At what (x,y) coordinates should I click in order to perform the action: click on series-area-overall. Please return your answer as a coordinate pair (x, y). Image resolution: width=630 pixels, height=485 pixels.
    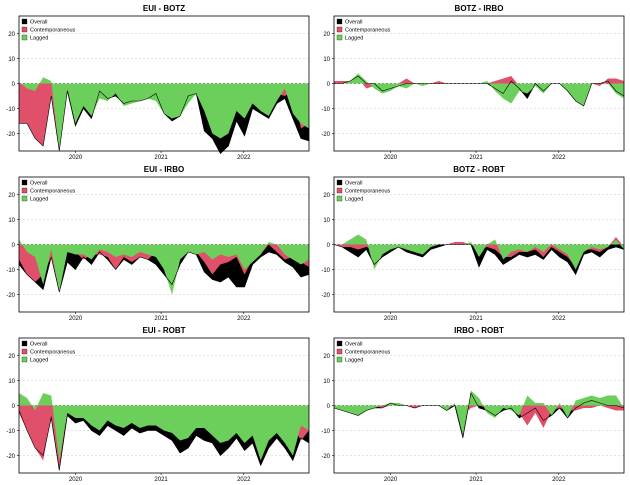
    Looking at the image, I should click on (479, 415).